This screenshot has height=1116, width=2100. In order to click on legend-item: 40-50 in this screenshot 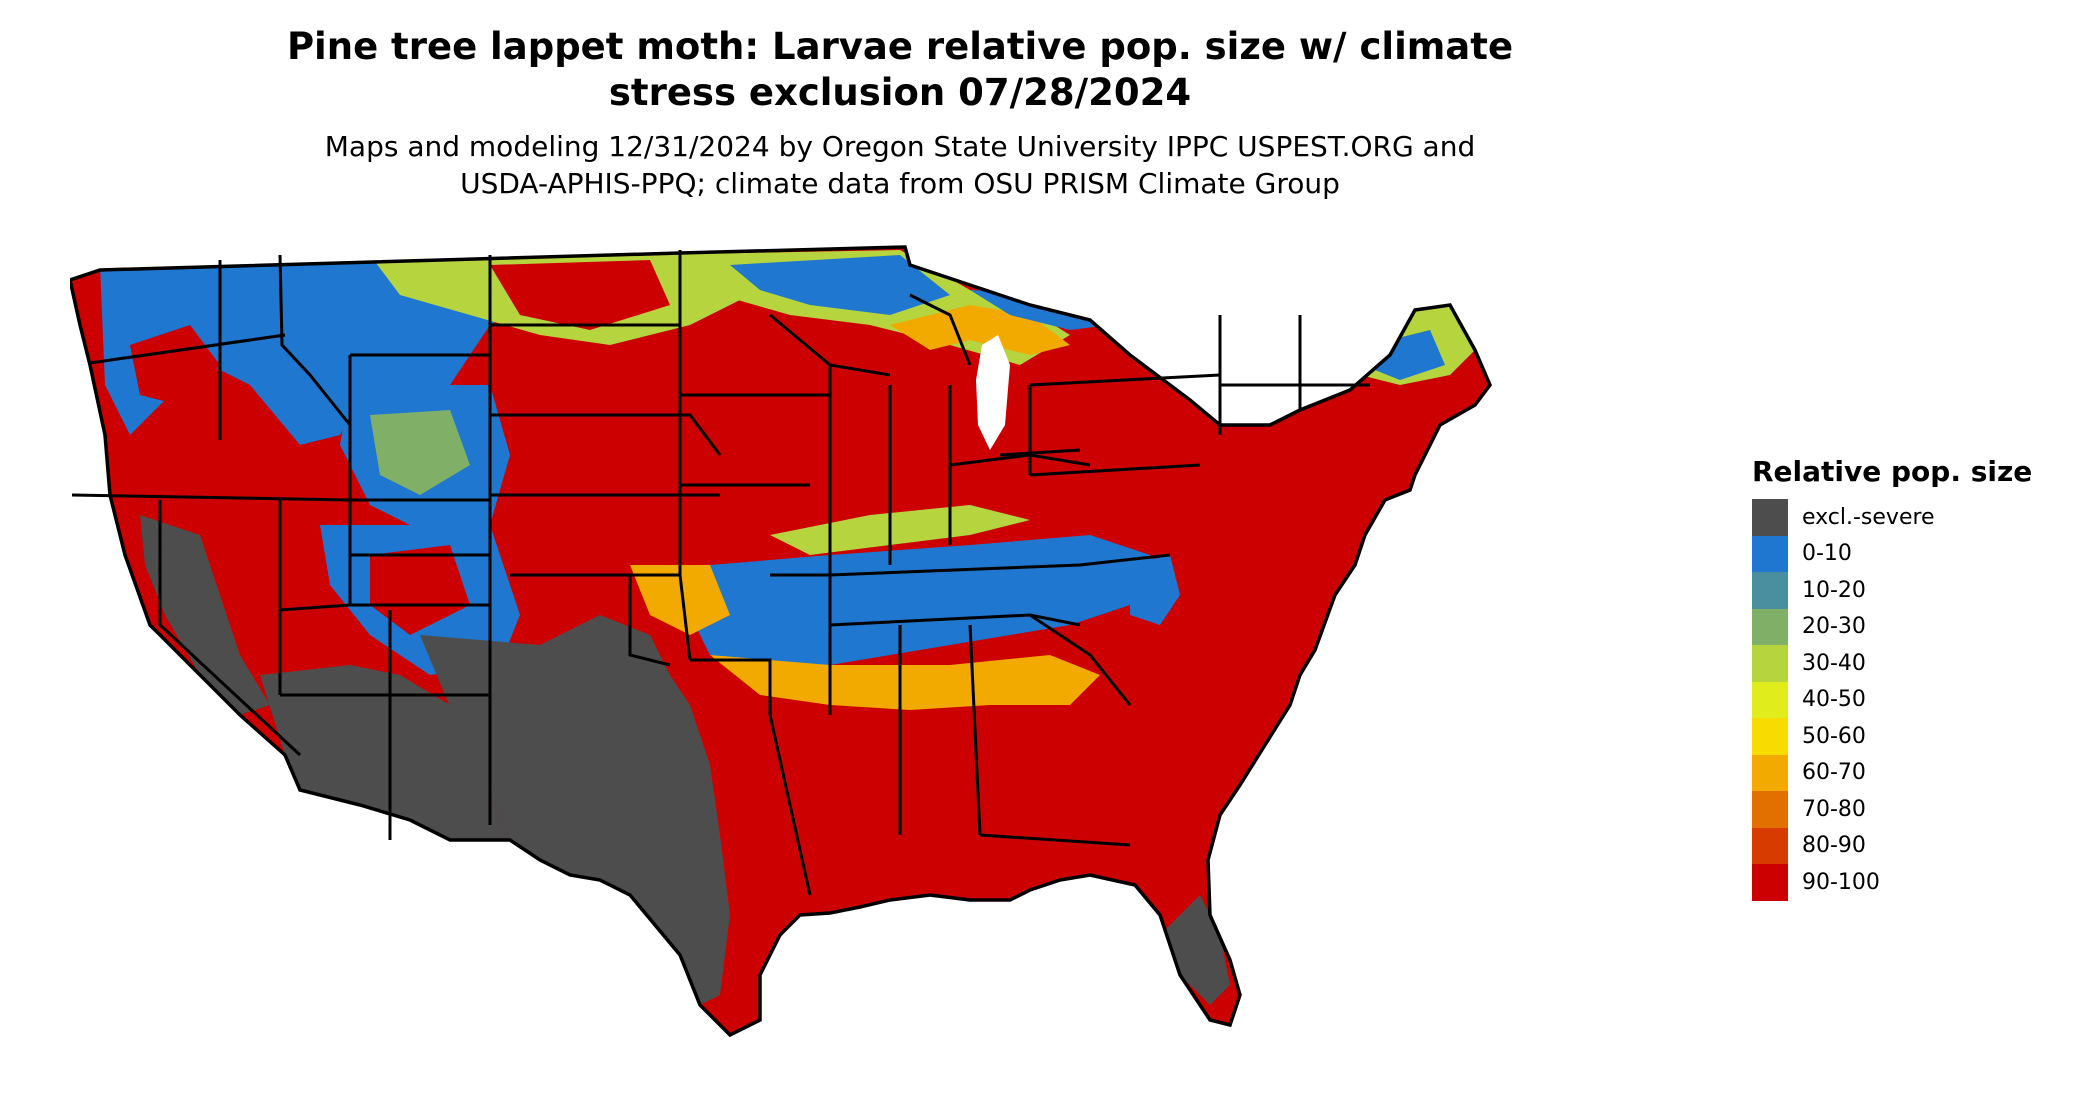, I will do `click(1892, 699)`.